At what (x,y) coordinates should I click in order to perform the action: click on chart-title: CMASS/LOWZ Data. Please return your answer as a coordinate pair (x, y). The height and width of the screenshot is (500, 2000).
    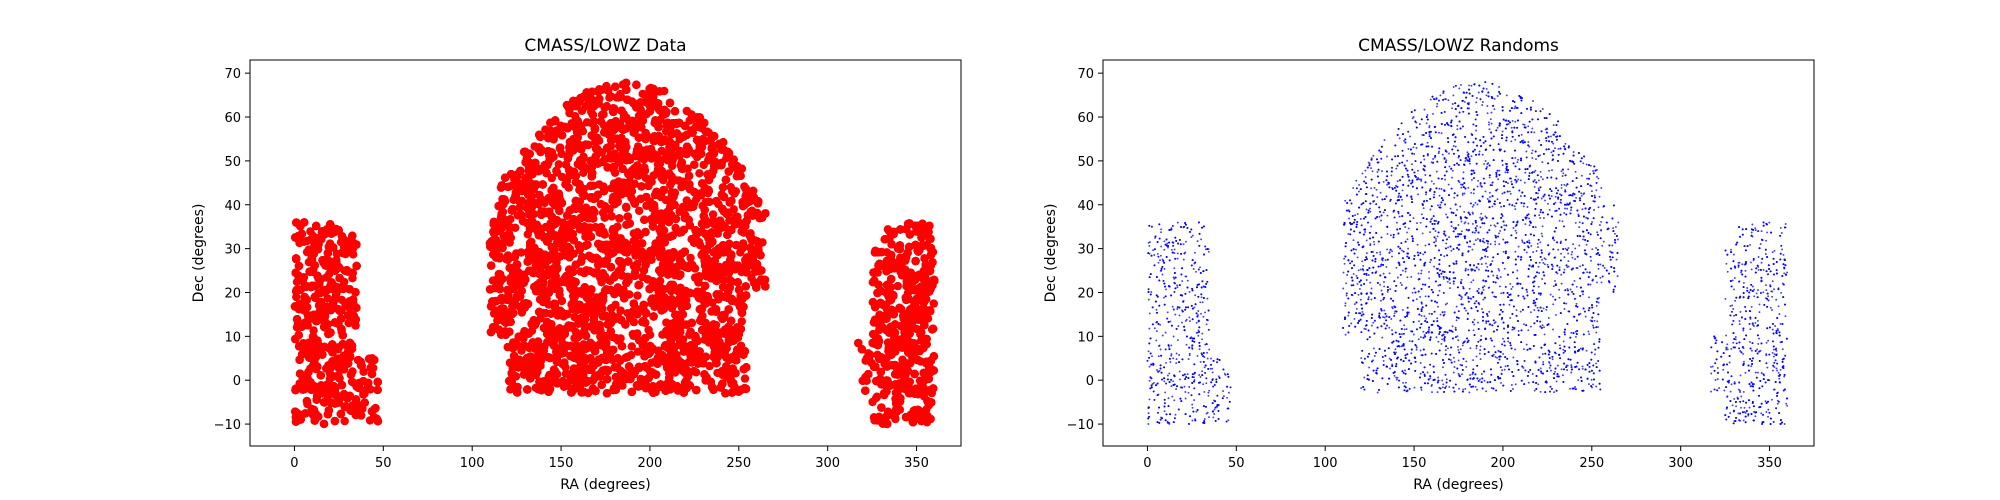
    Looking at the image, I should click on (605, 46).